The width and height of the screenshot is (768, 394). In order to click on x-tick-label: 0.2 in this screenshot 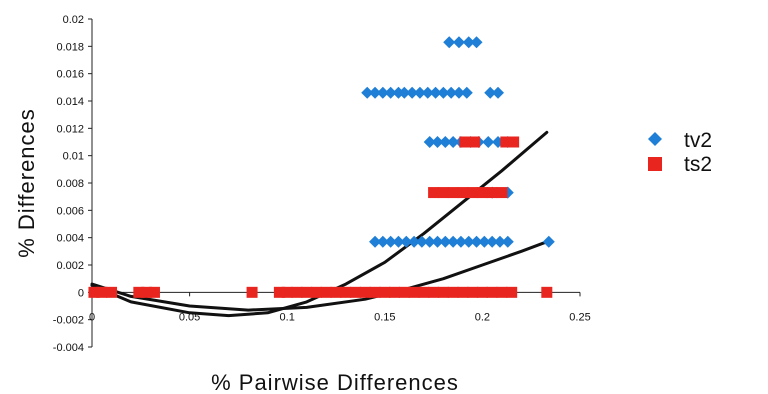, I will do `click(482, 317)`.